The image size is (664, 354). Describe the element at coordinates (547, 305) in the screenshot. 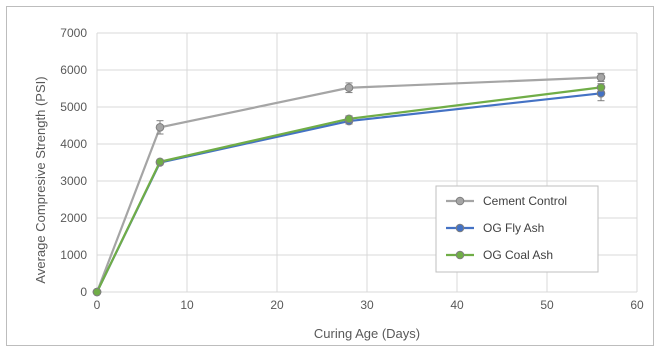

I see `x-tick-label: 50` at that location.